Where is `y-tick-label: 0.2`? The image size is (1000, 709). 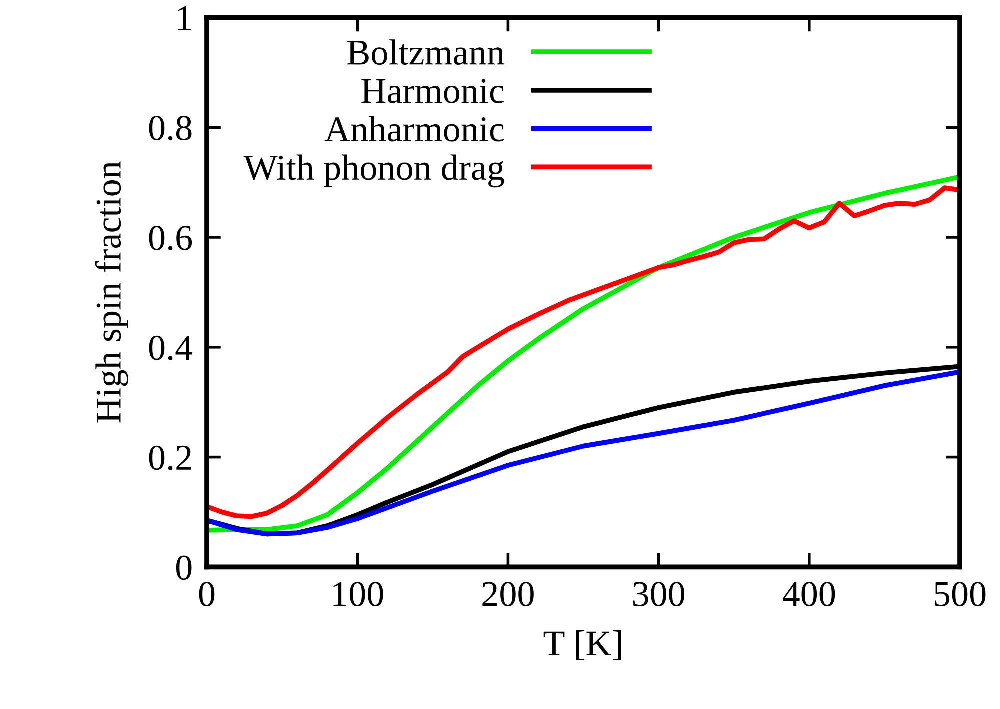
y-tick-label: 0.2 is located at coordinates (170, 458).